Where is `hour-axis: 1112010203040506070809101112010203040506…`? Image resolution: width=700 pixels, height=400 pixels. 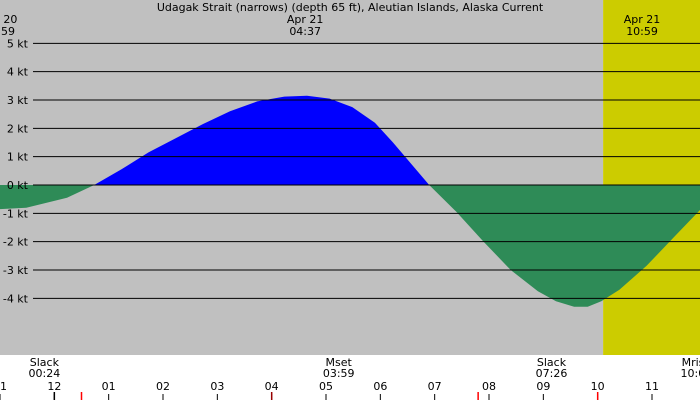
hour-axis: 1112010203040506070809101112010203040506… is located at coordinates (350, 390).